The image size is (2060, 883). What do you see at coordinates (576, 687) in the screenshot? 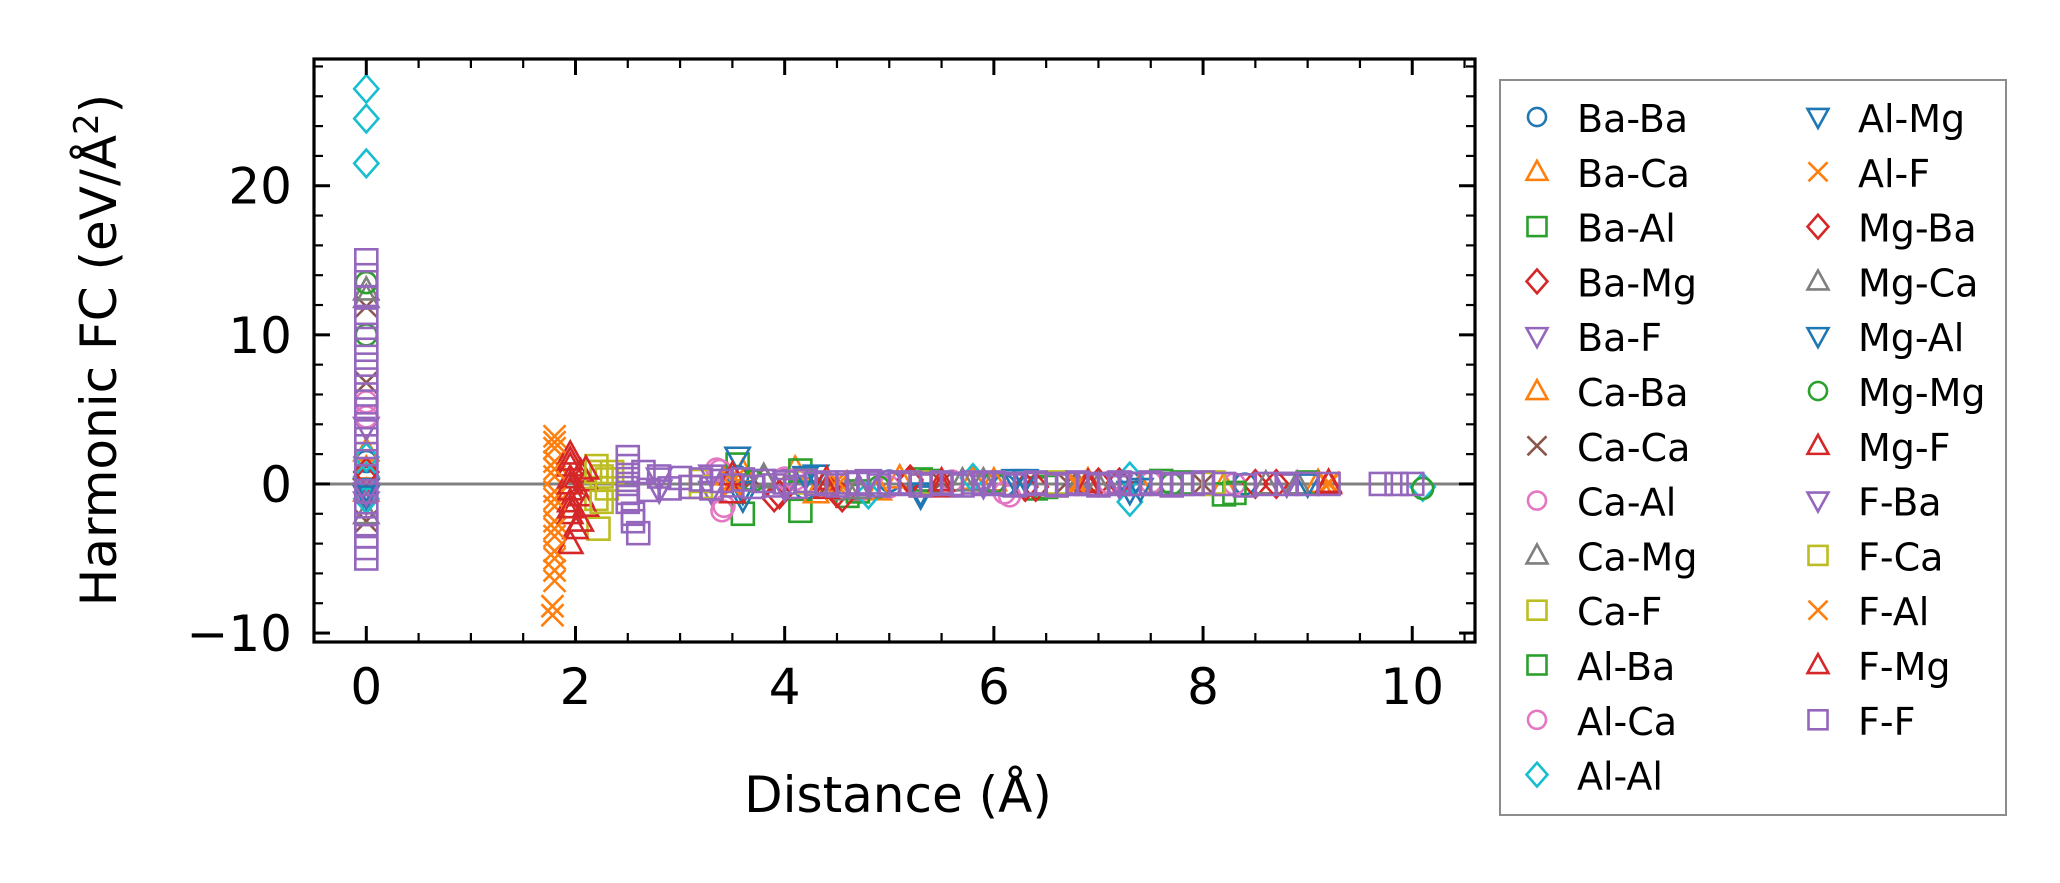
I see `x-tick-label: 2` at bounding box center [576, 687].